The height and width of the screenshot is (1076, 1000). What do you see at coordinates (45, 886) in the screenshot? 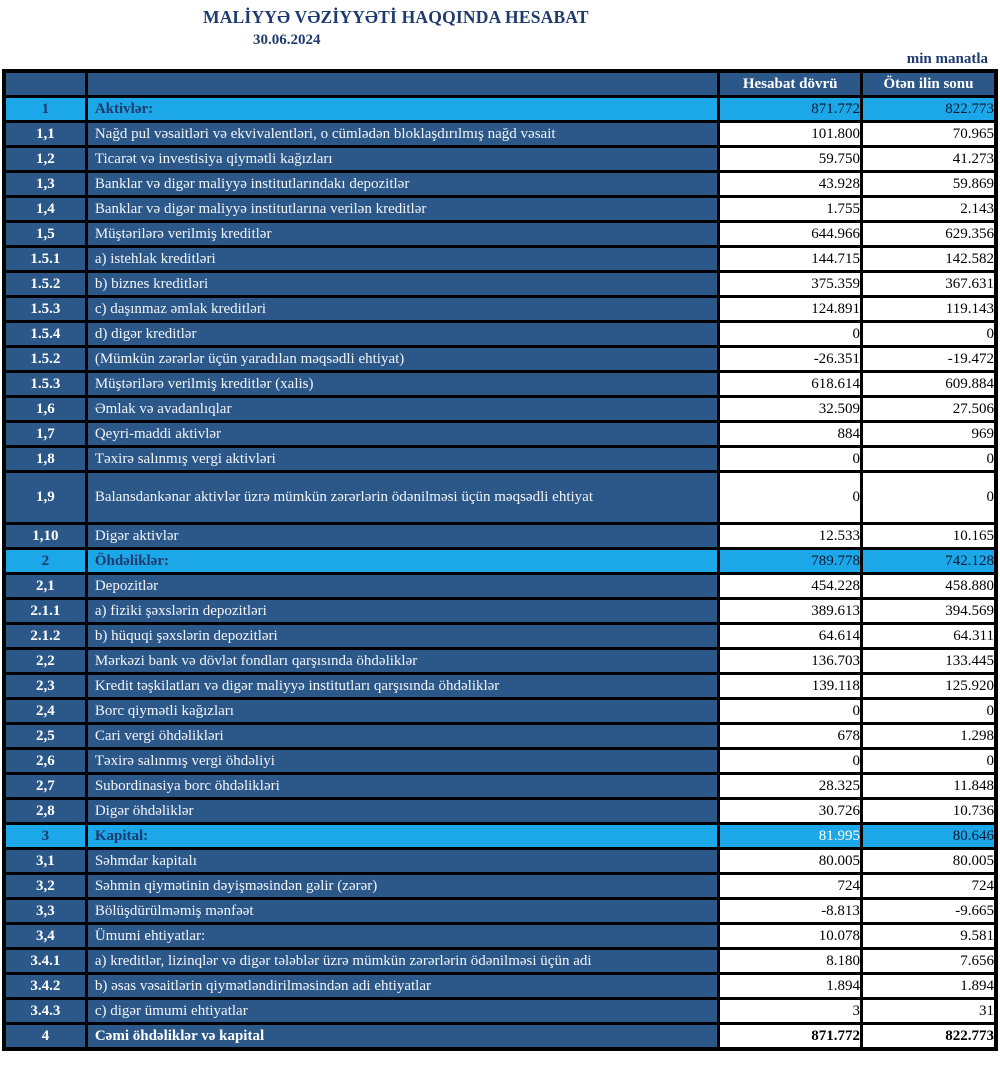
I see `row-number-cell: 3,2` at bounding box center [45, 886].